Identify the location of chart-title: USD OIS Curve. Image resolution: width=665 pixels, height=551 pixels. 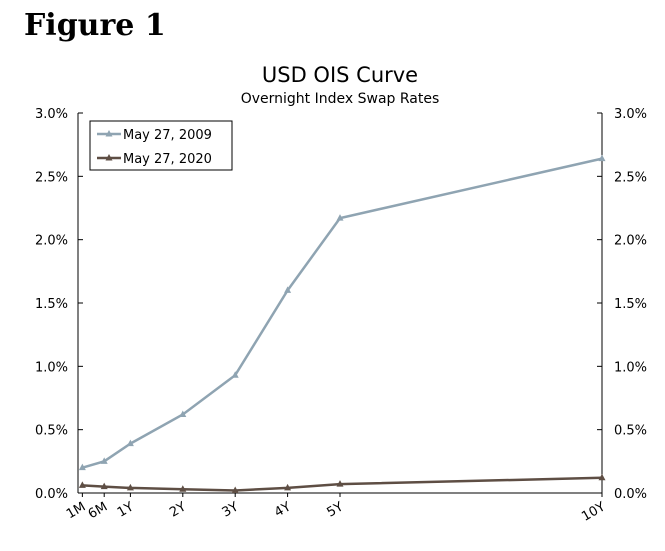
(340, 75).